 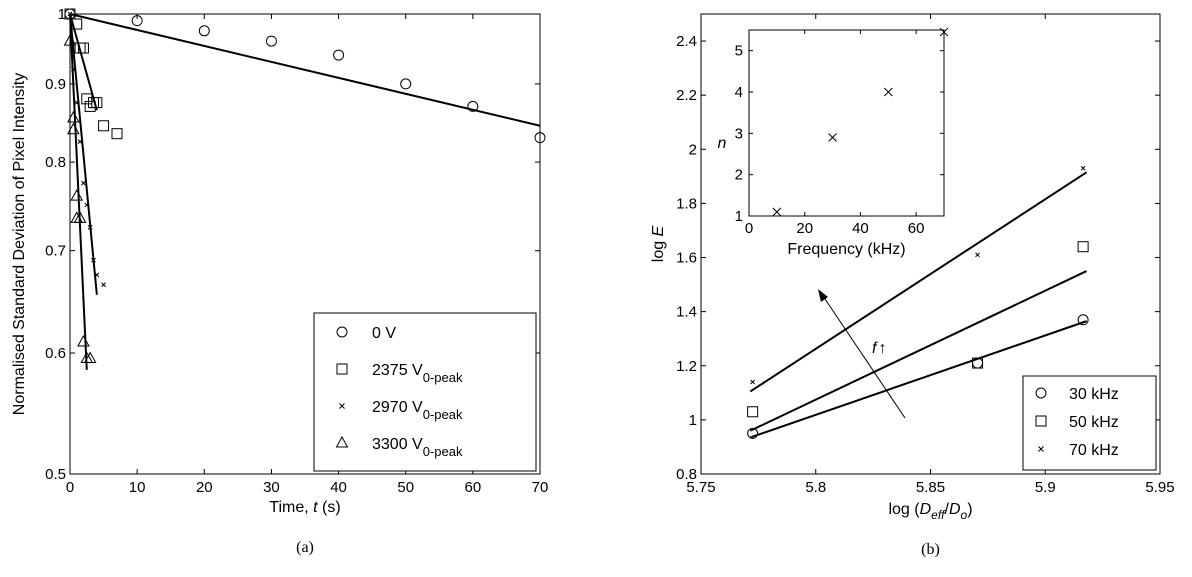 I want to click on inset-x-tick-label: 20, so click(x=804, y=228).